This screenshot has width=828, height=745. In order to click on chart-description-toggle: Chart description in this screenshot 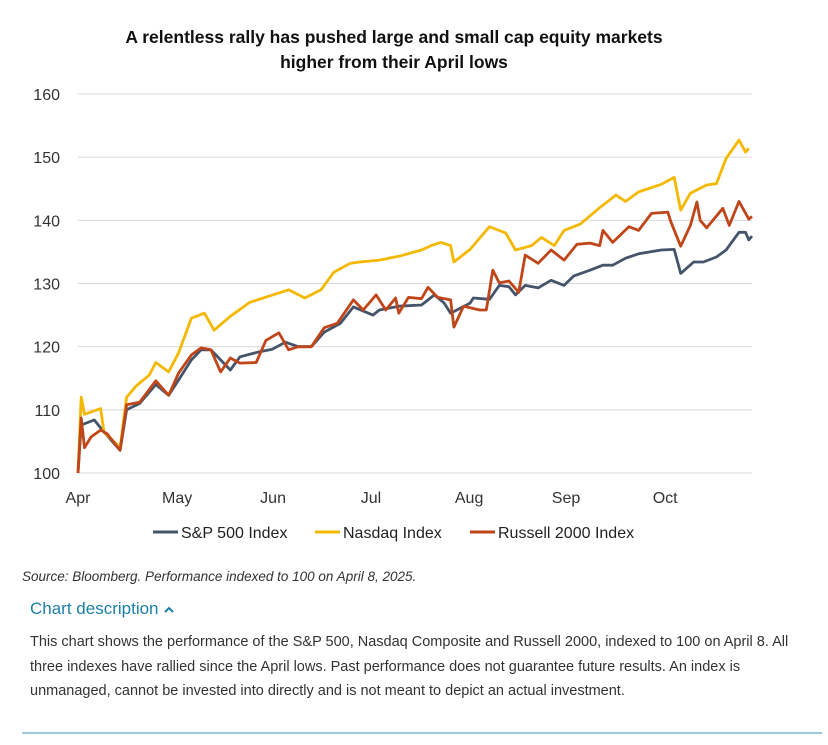, I will do `click(102, 609)`.